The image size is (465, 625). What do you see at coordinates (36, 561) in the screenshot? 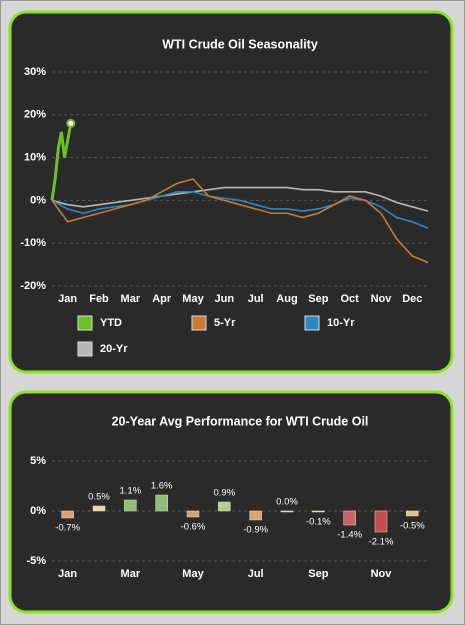
I see `y-tick-label: -5%` at bounding box center [36, 561].